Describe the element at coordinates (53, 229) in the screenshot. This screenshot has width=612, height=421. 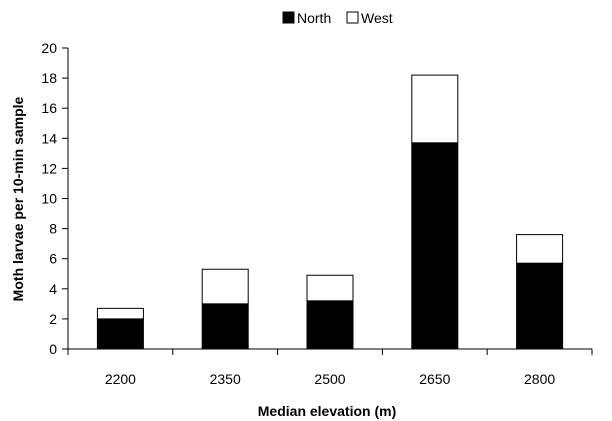
I see `y-tick-label: 8` at that location.